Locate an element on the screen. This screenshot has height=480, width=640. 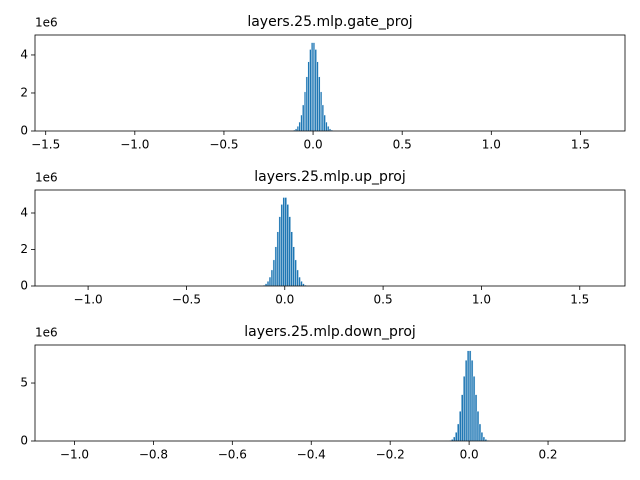
chart-title: layers.25.mlp.down_proj is located at coordinates (330, 332).